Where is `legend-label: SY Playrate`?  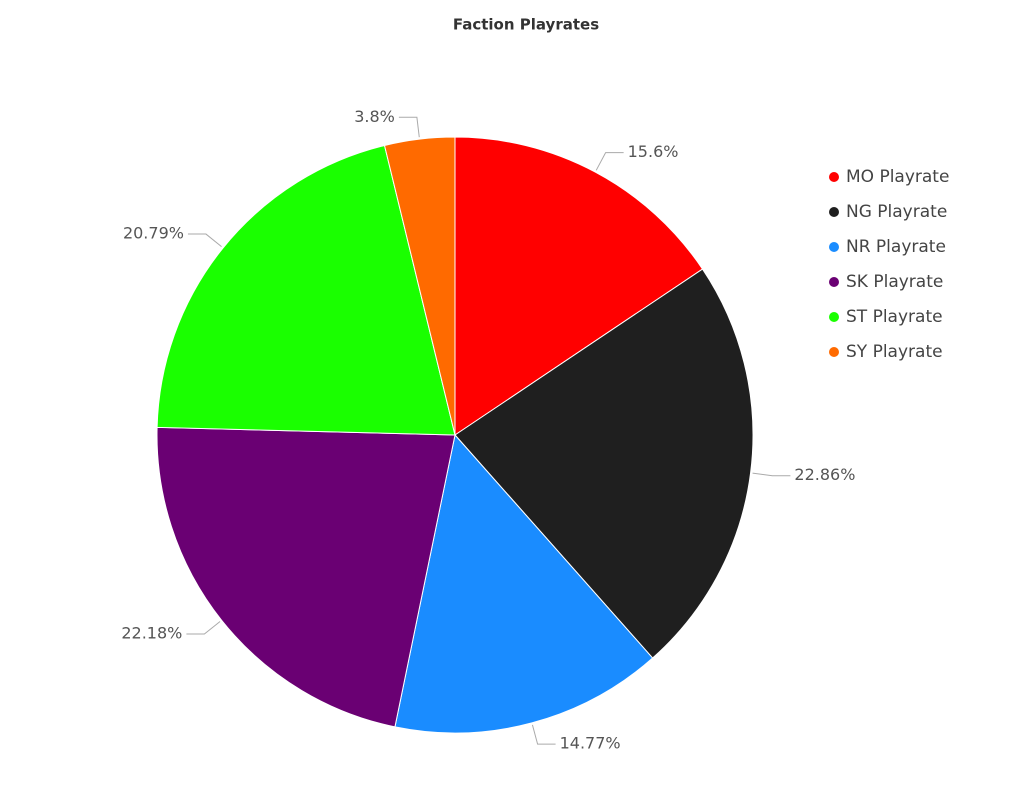
legend-label: SY Playrate is located at coordinates (894, 352).